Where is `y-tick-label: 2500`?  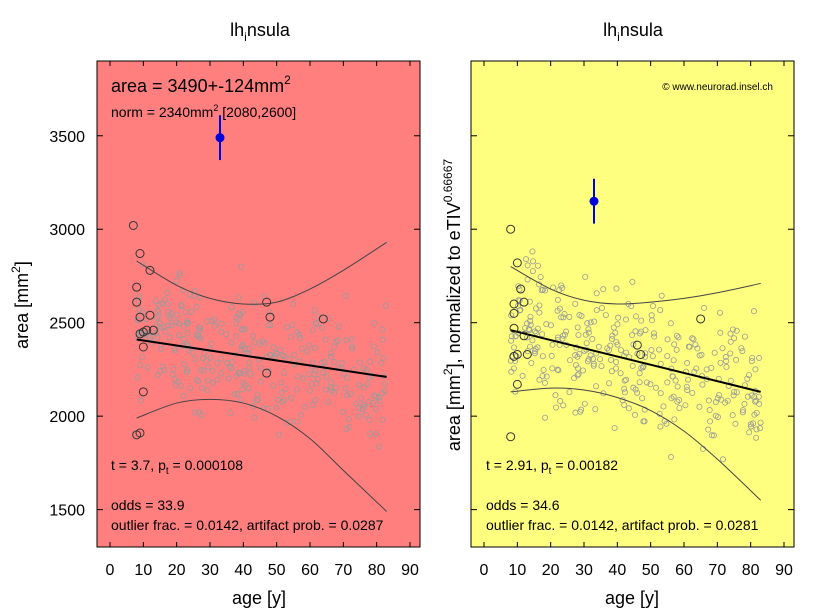
y-tick-label: 2500 is located at coordinates (67, 324).